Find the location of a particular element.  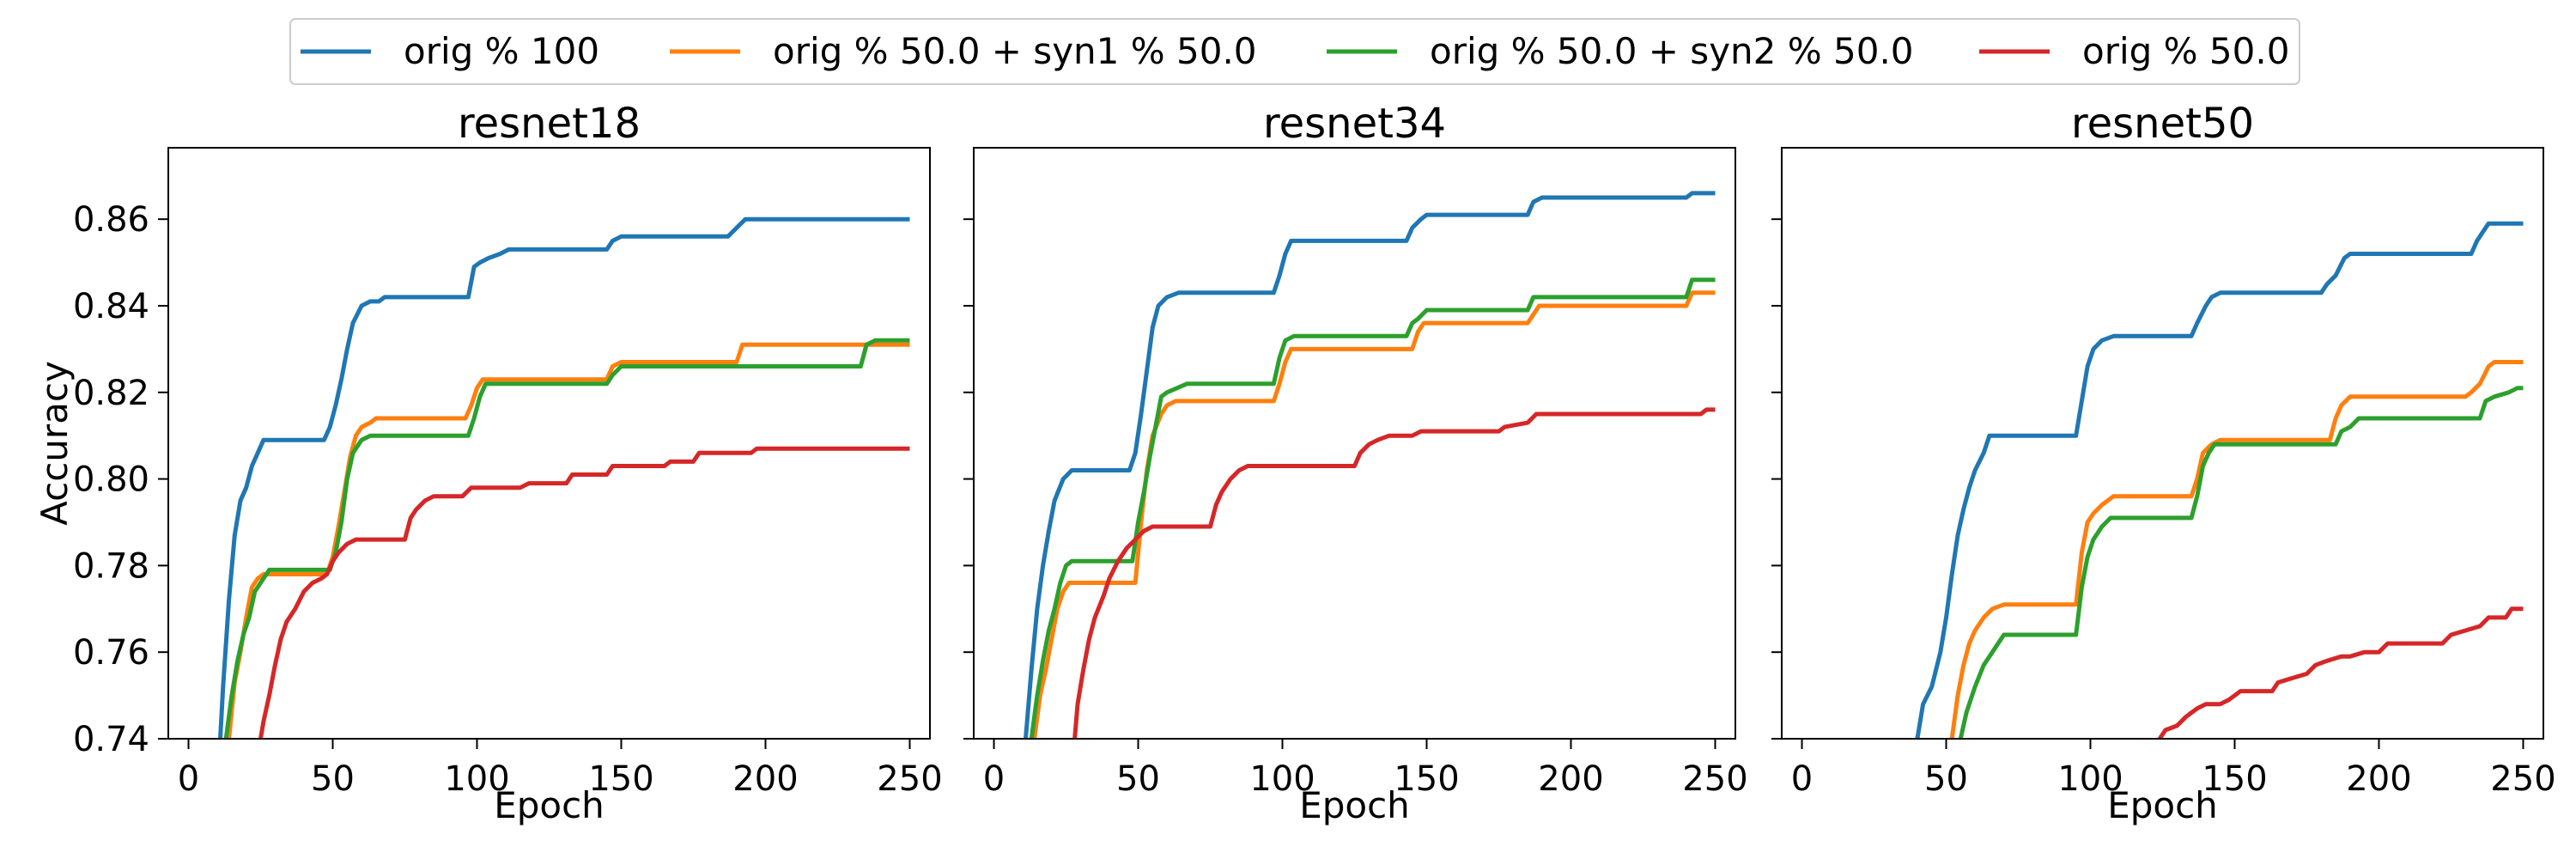

legend-entry-orig-50-0: orig % 50.0 is located at coordinates (2134, 51).